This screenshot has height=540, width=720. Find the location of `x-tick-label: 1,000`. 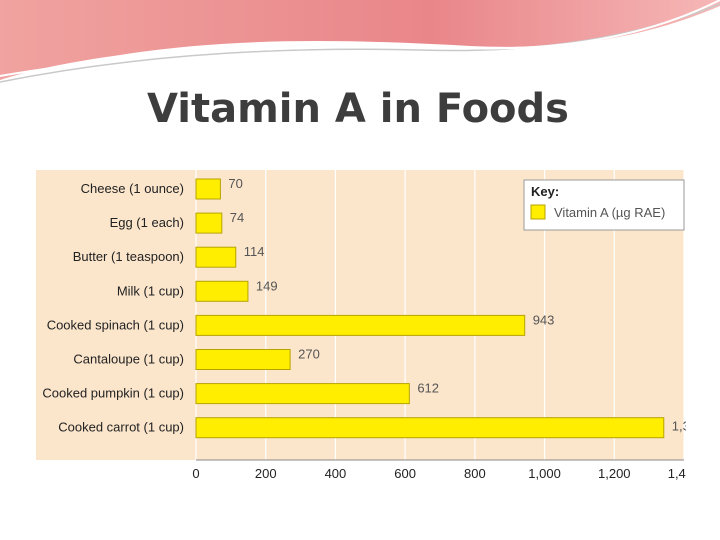

x-tick-label: 1,000 is located at coordinates (544, 473).